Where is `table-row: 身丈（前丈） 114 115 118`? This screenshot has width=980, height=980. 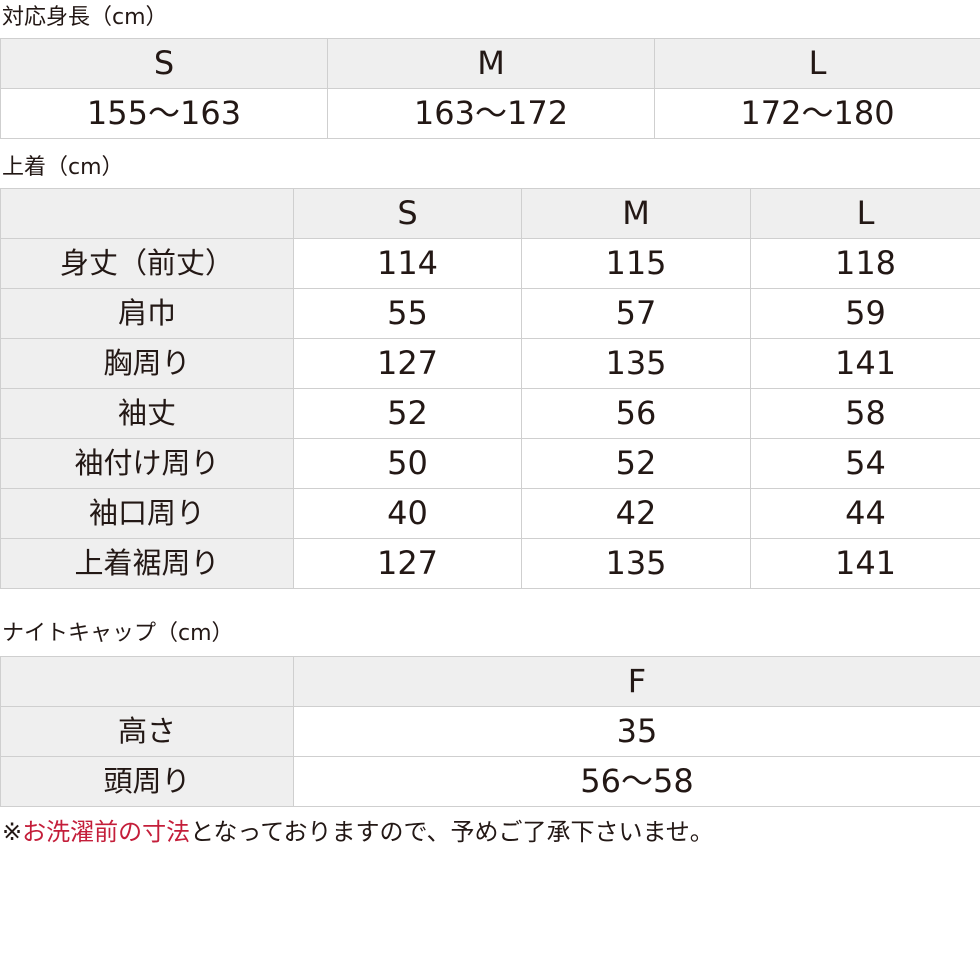
table-row: 身丈（前丈） 114 115 118 is located at coordinates (490, 263).